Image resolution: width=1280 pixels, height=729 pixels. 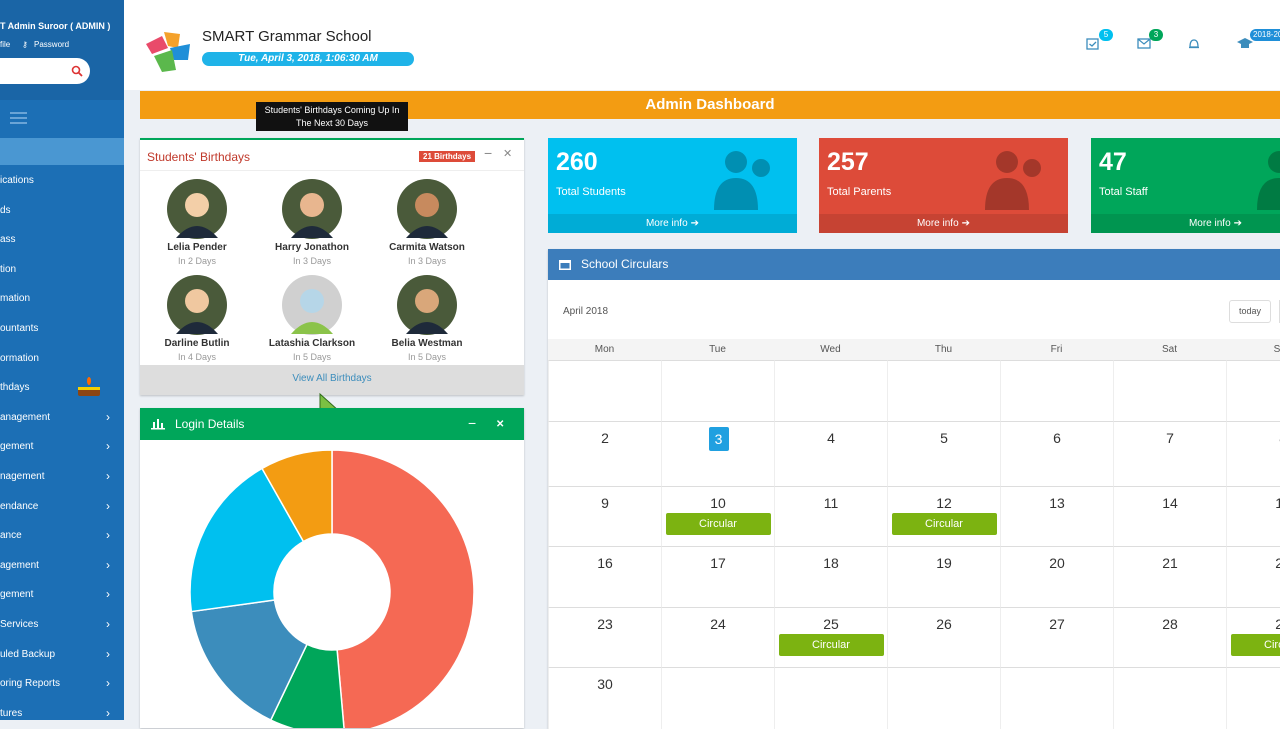 I want to click on birthdays-badge: 21 Birthdays, so click(x=447, y=156).